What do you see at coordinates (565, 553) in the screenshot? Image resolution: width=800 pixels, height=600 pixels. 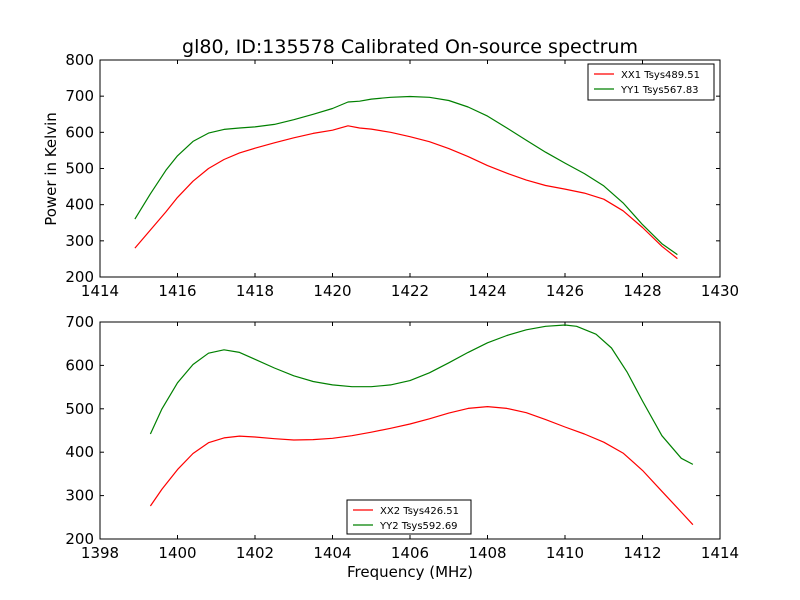 I see `x-tick-label: 1410` at bounding box center [565, 553].